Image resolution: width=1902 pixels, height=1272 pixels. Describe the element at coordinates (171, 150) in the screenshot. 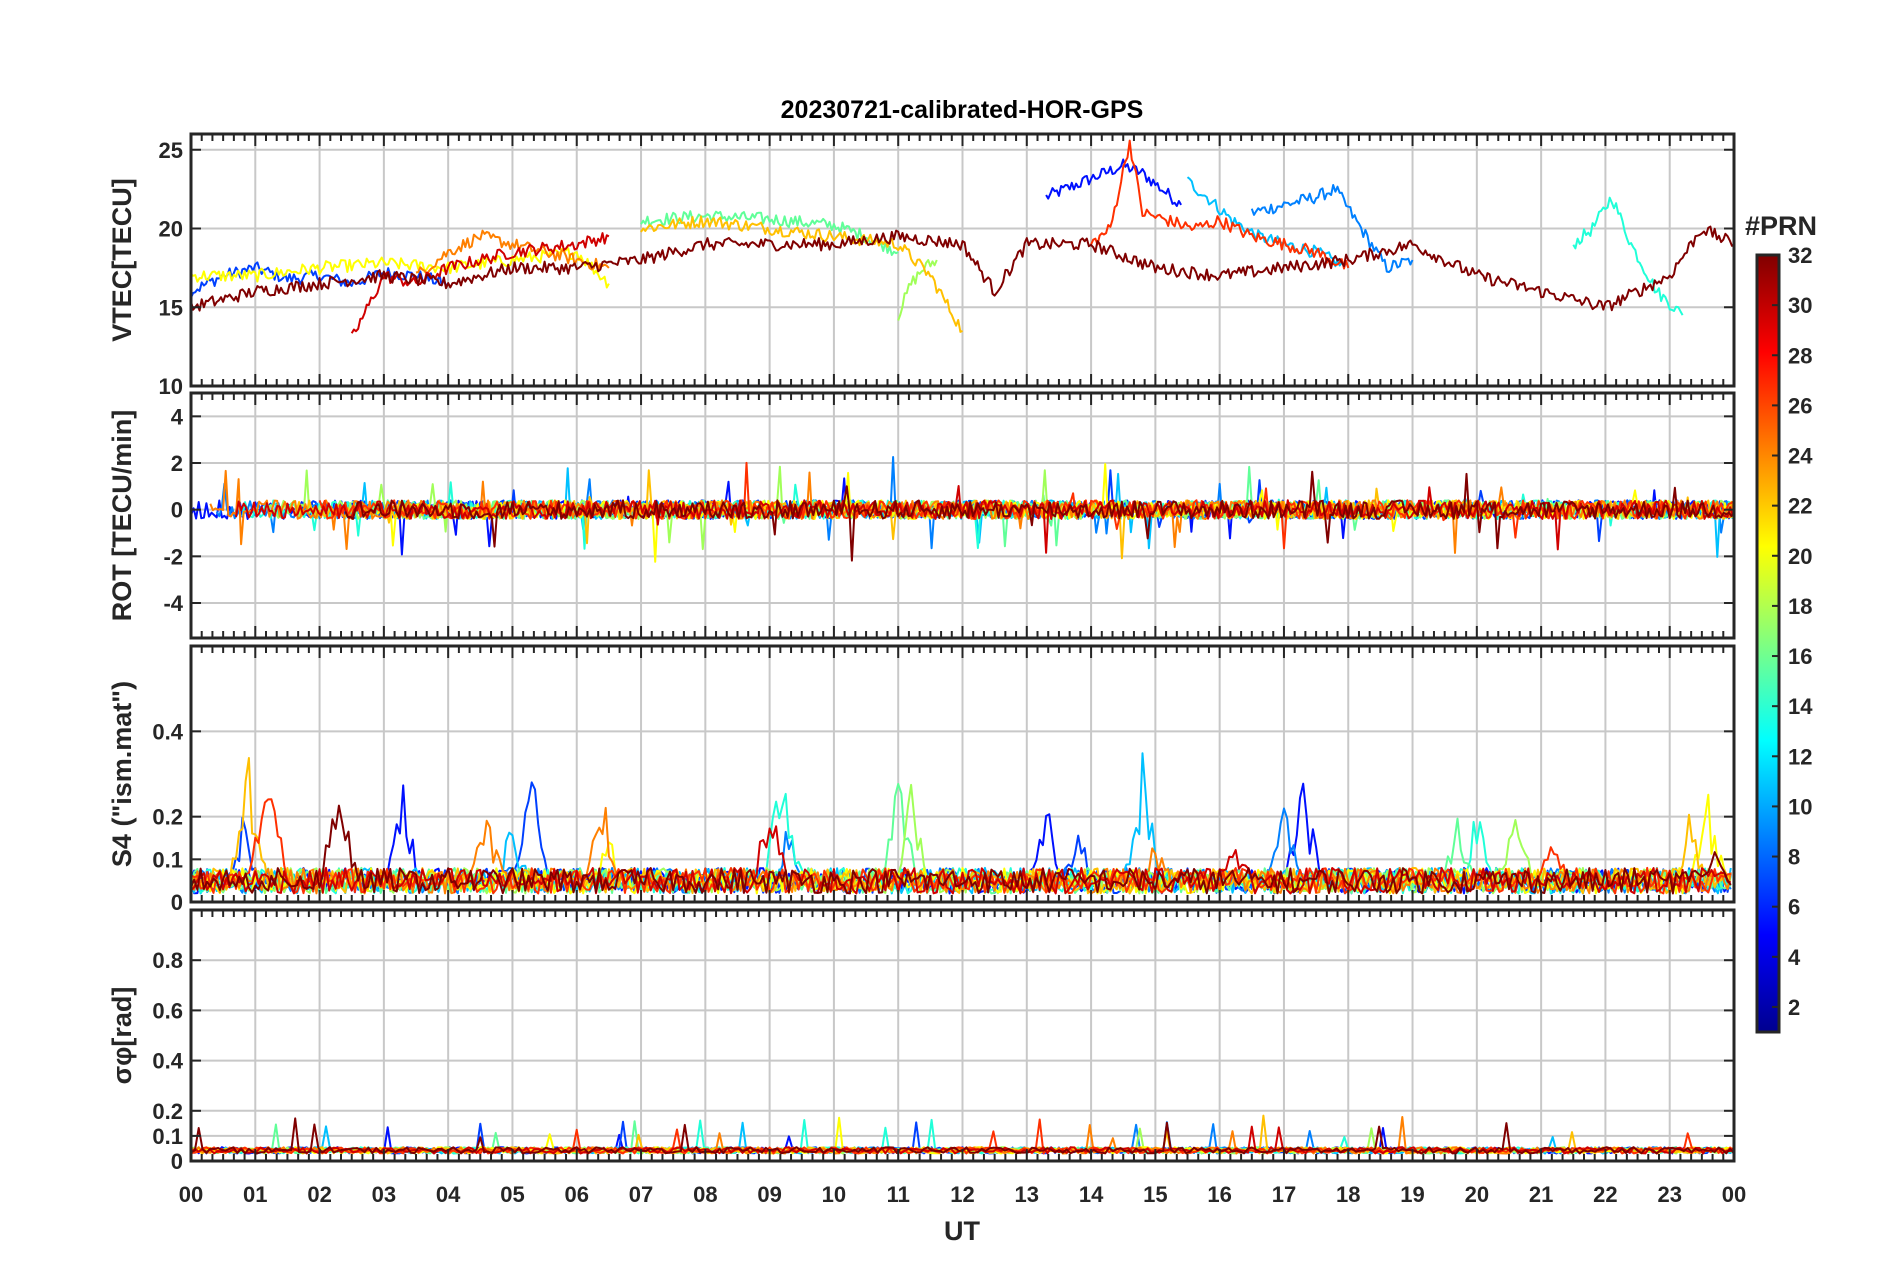

I see `y-tick-label: 25` at that location.